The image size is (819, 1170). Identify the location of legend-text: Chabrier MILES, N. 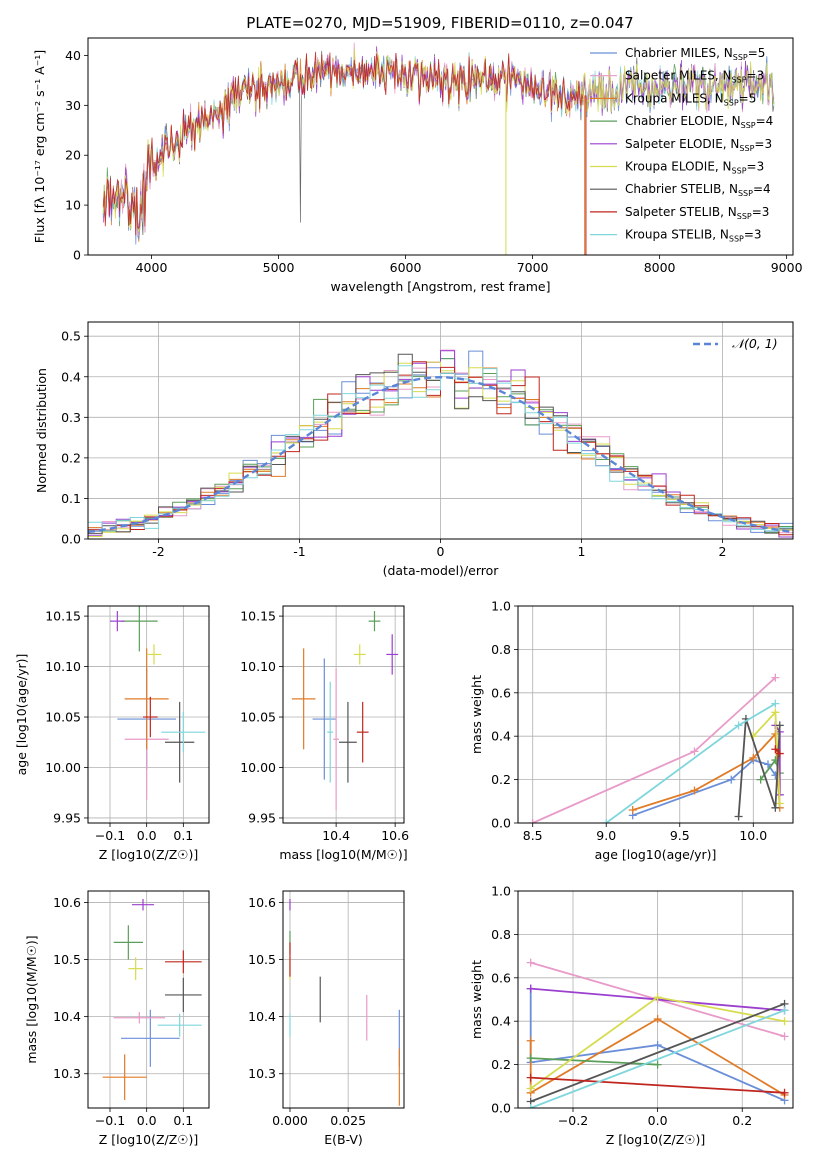
(679, 53).